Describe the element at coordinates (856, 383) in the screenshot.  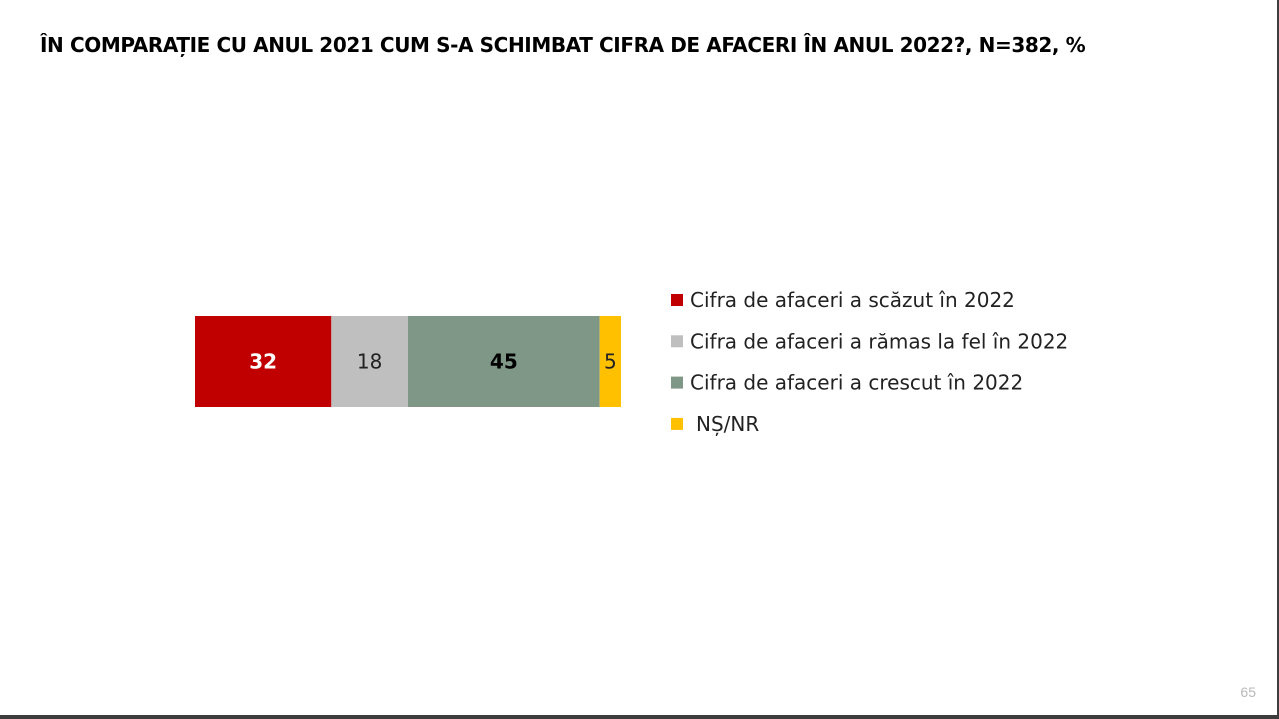
I see `legend-label-3: Cifra de afaceri a crescut în 2022` at that location.